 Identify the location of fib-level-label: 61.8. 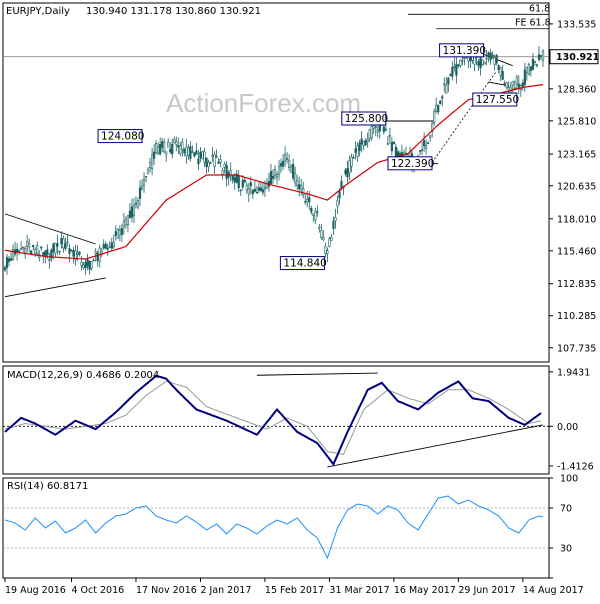
(539, 8).